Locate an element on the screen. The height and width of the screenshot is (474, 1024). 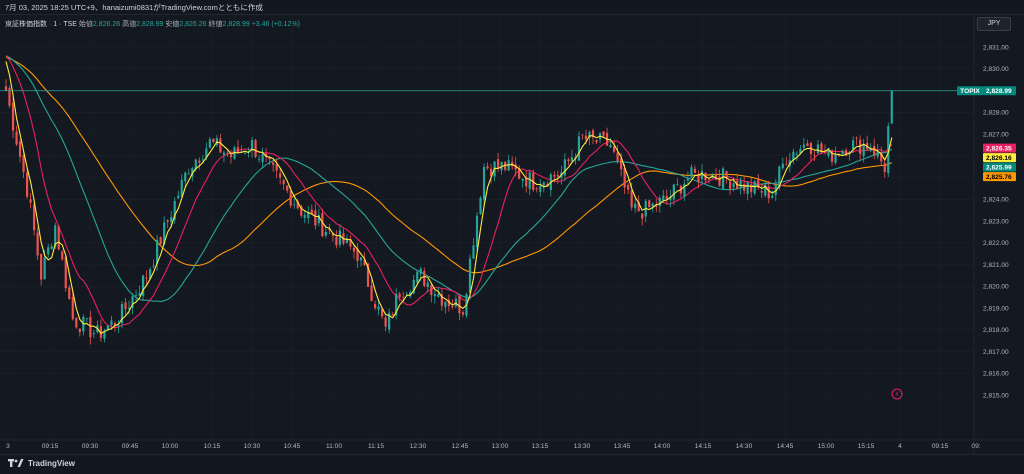
time-tick-label: 14:45 is located at coordinates (785, 446).